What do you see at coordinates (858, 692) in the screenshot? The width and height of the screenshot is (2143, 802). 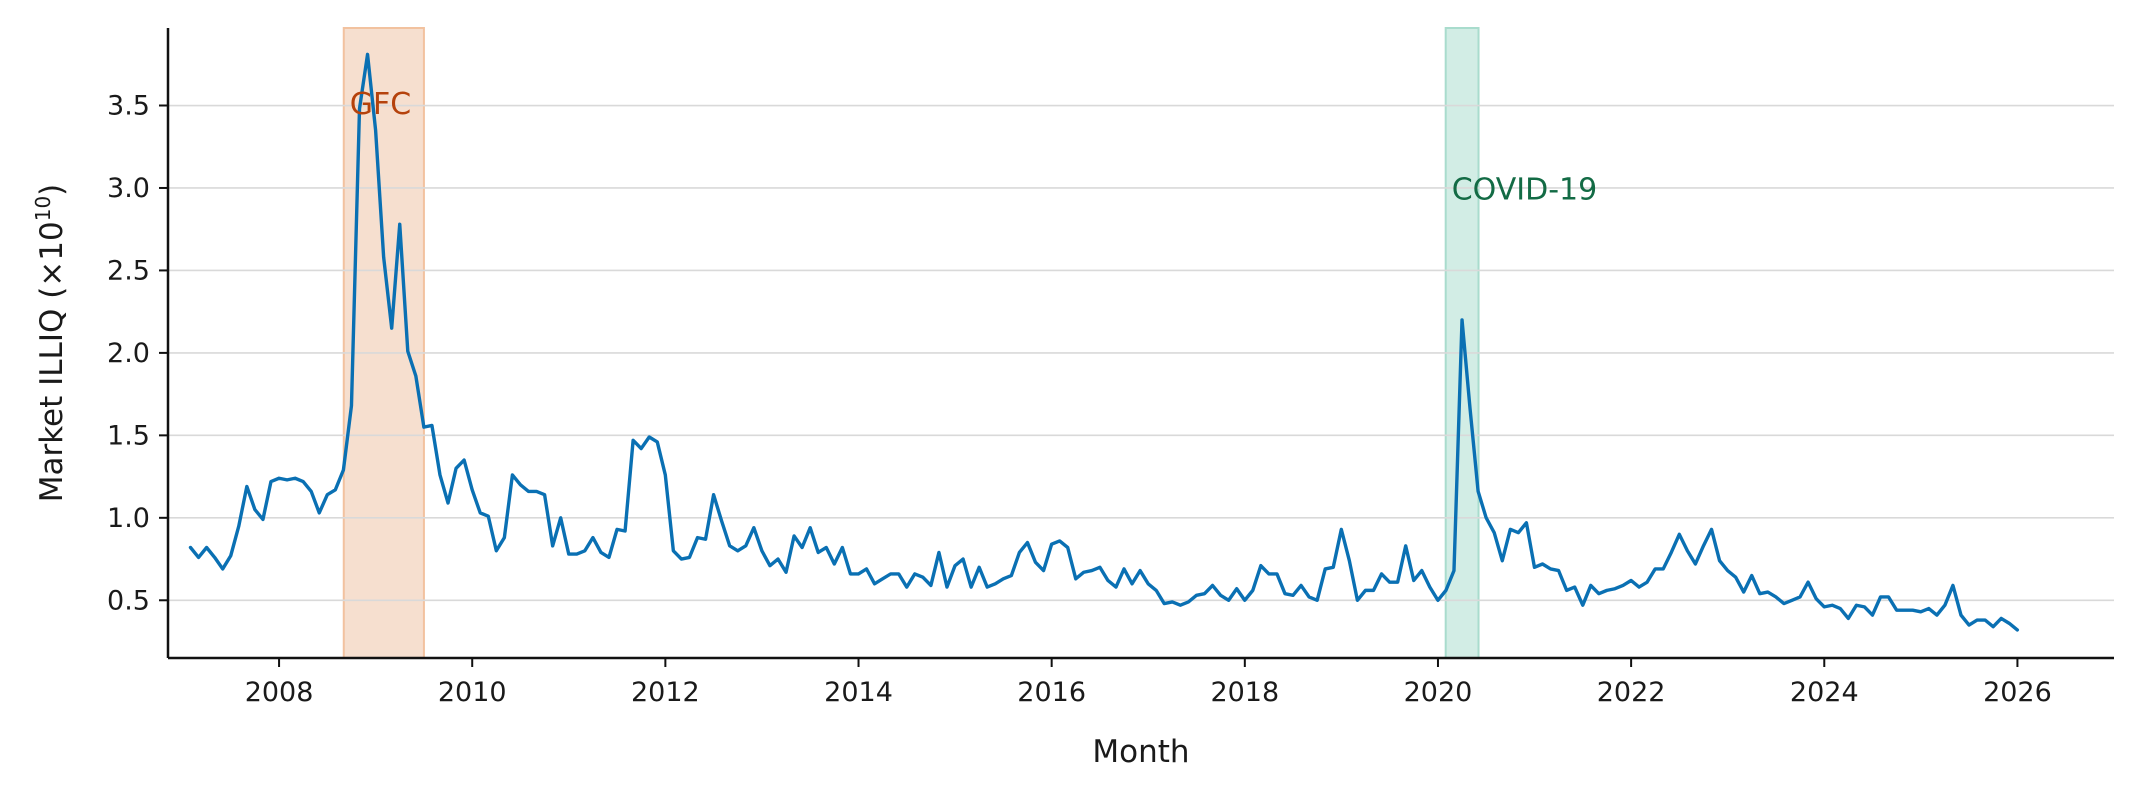 I see `x-tick-label: 2014` at bounding box center [858, 692].